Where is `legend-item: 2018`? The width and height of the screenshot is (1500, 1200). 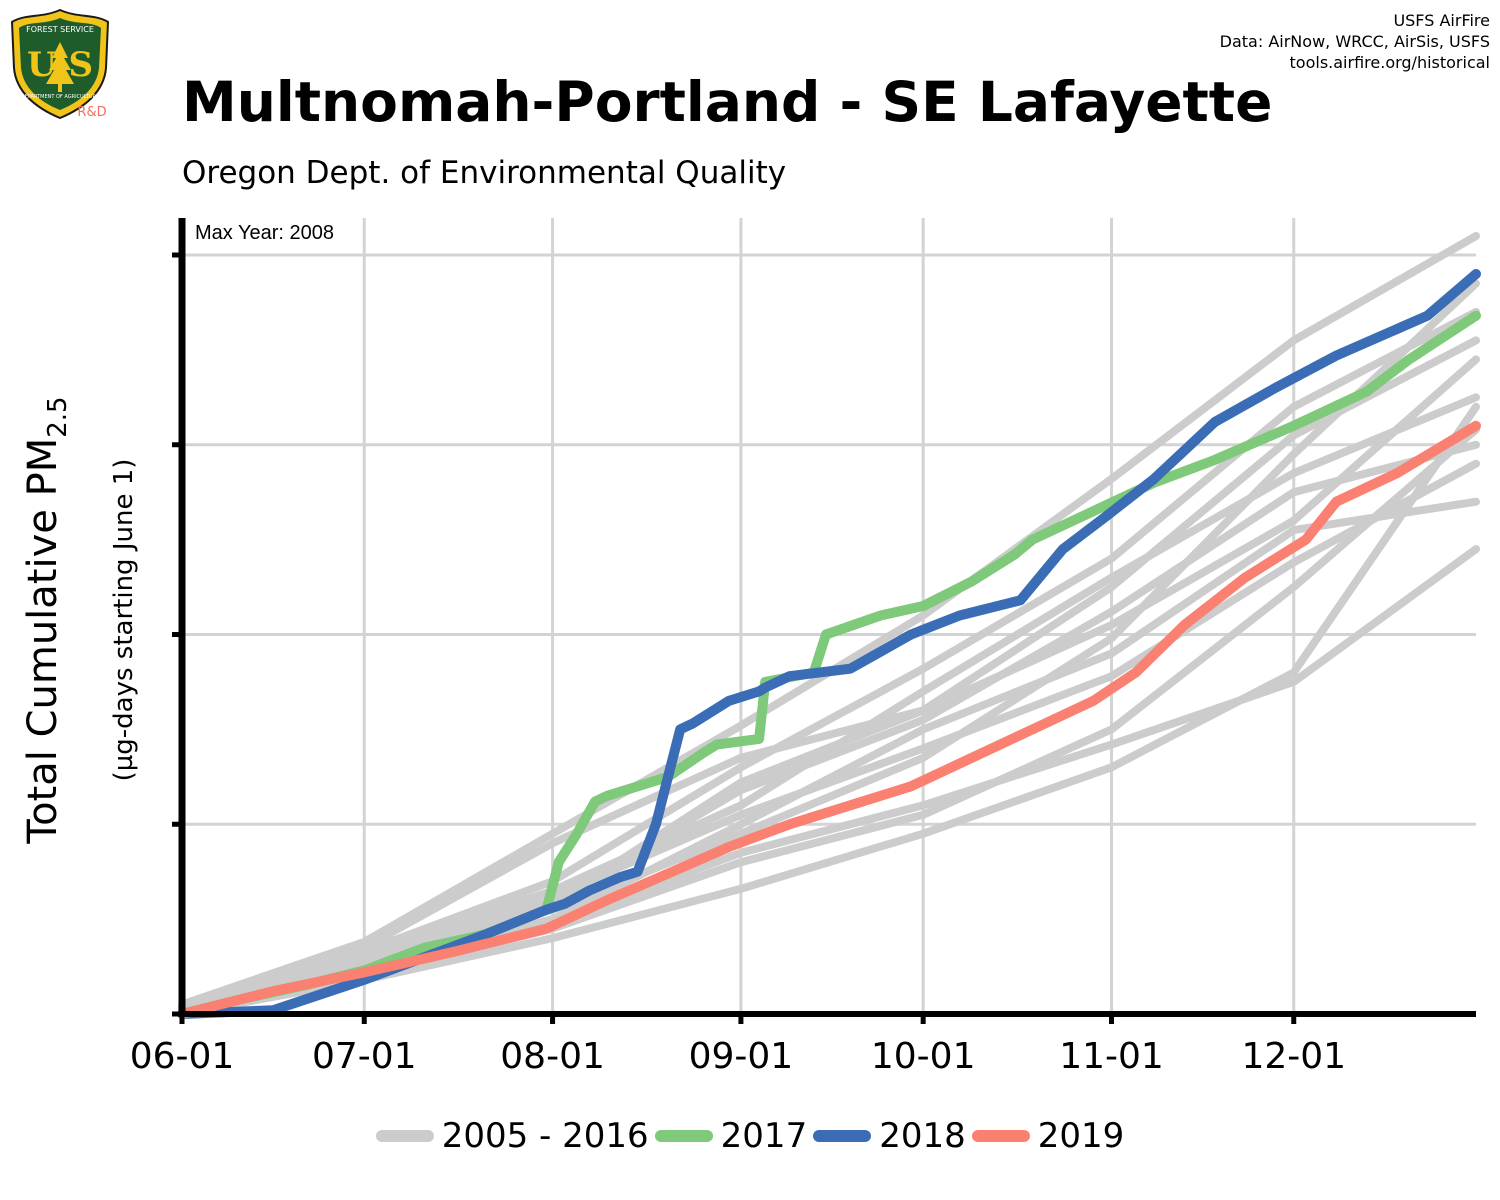
legend-item: 2018 is located at coordinates (889, 1136).